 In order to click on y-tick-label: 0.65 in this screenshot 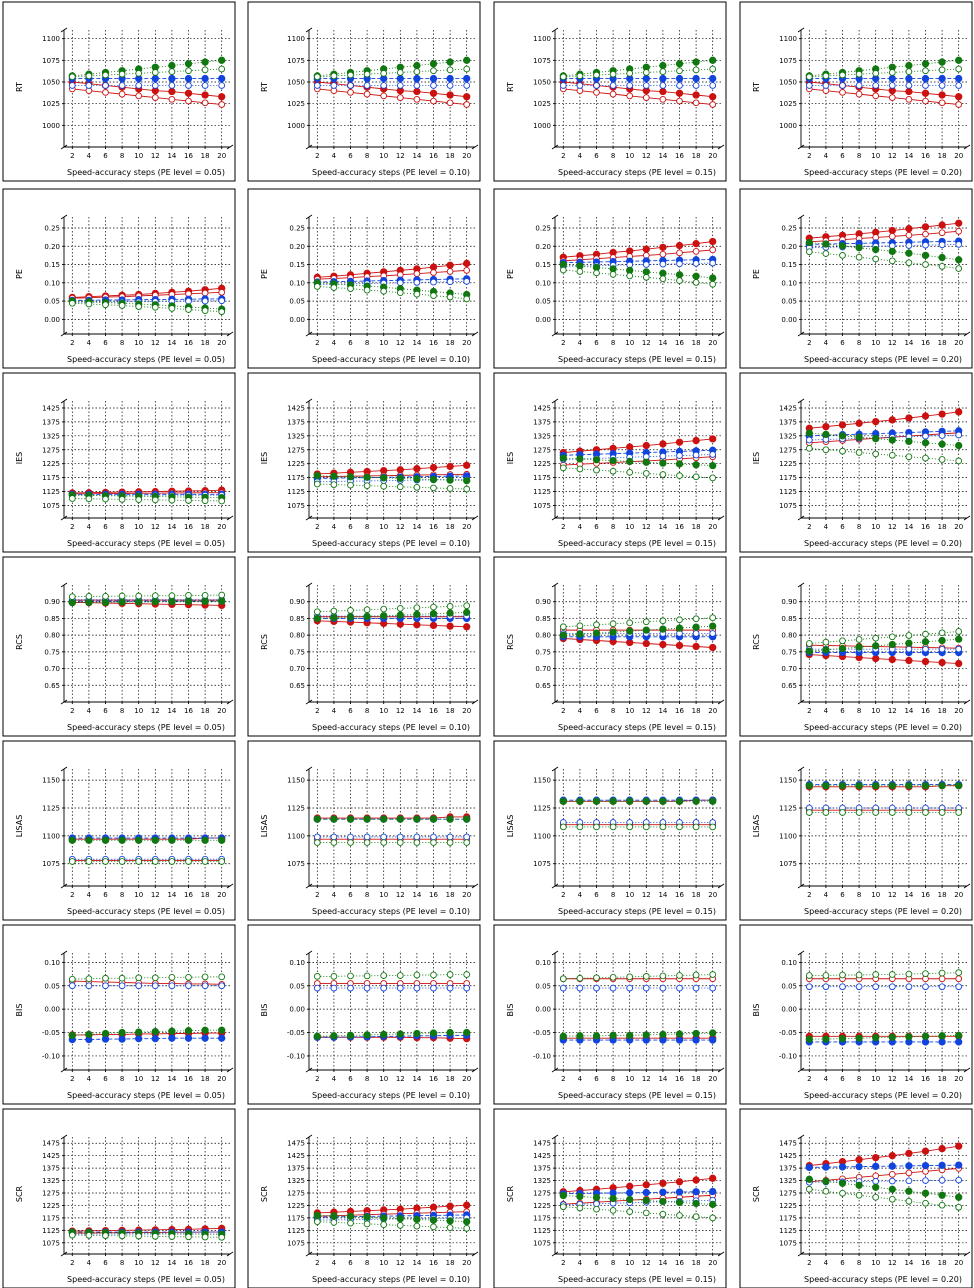, I will do `click(543, 686)`.